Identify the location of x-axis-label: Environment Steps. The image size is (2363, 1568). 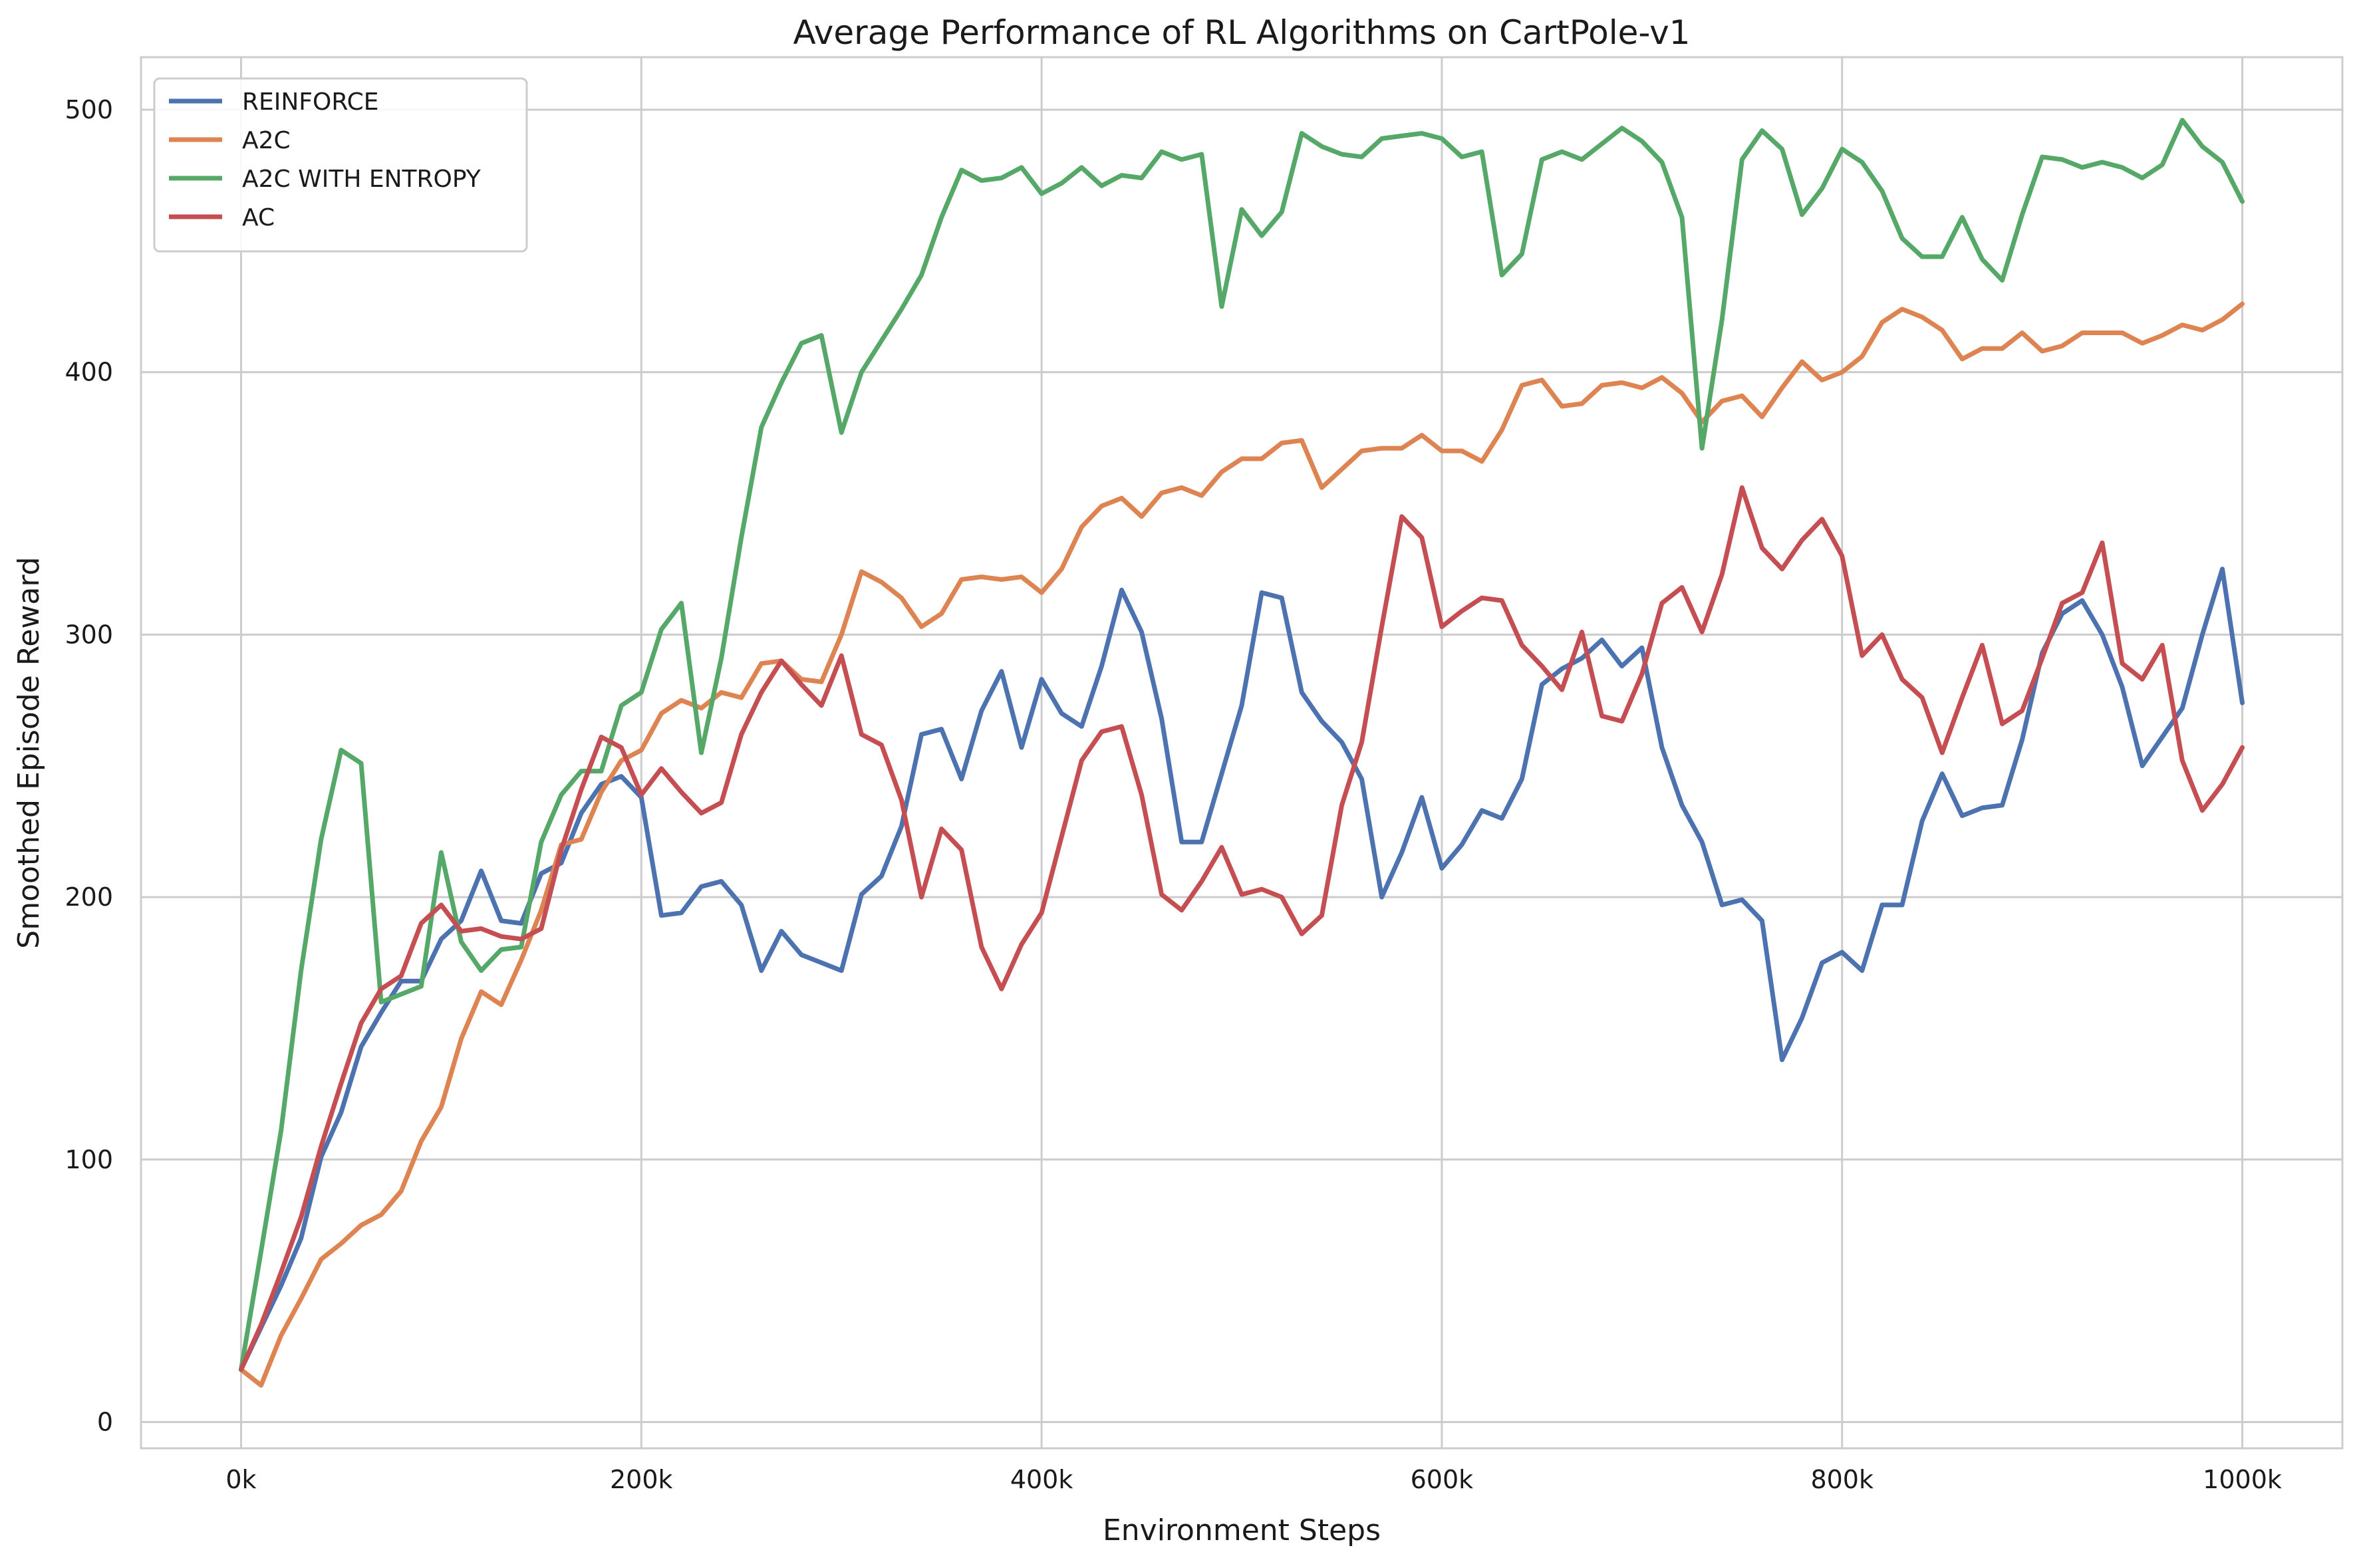
(1242, 1530).